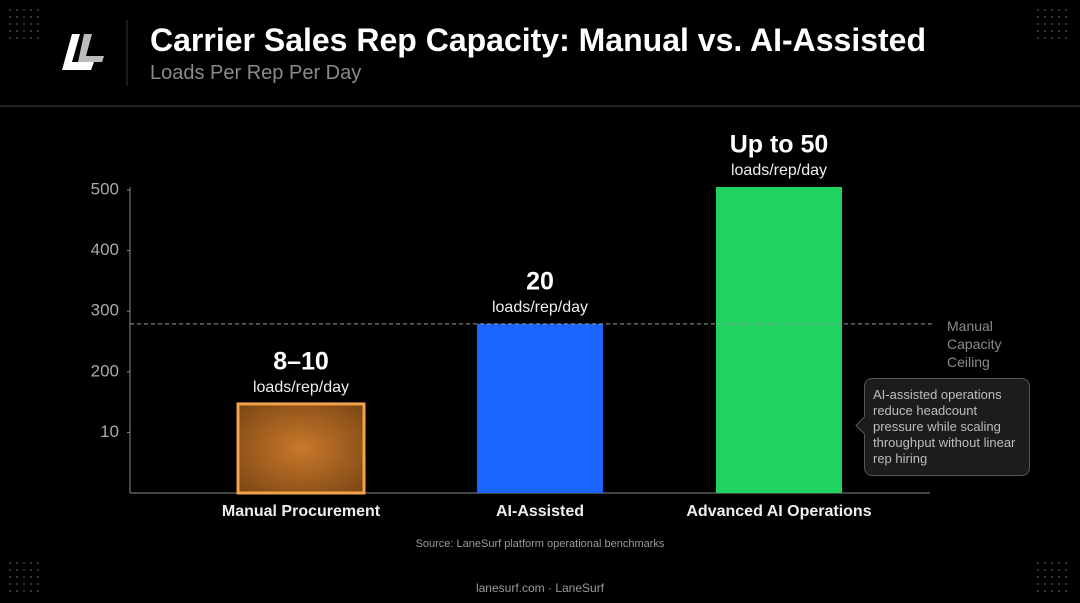 This screenshot has height=603, width=1080. What do you see at coordinates (105, 310) in the screenshot?
I see `y-tick-label: 300` at bounding box center [105, 310].